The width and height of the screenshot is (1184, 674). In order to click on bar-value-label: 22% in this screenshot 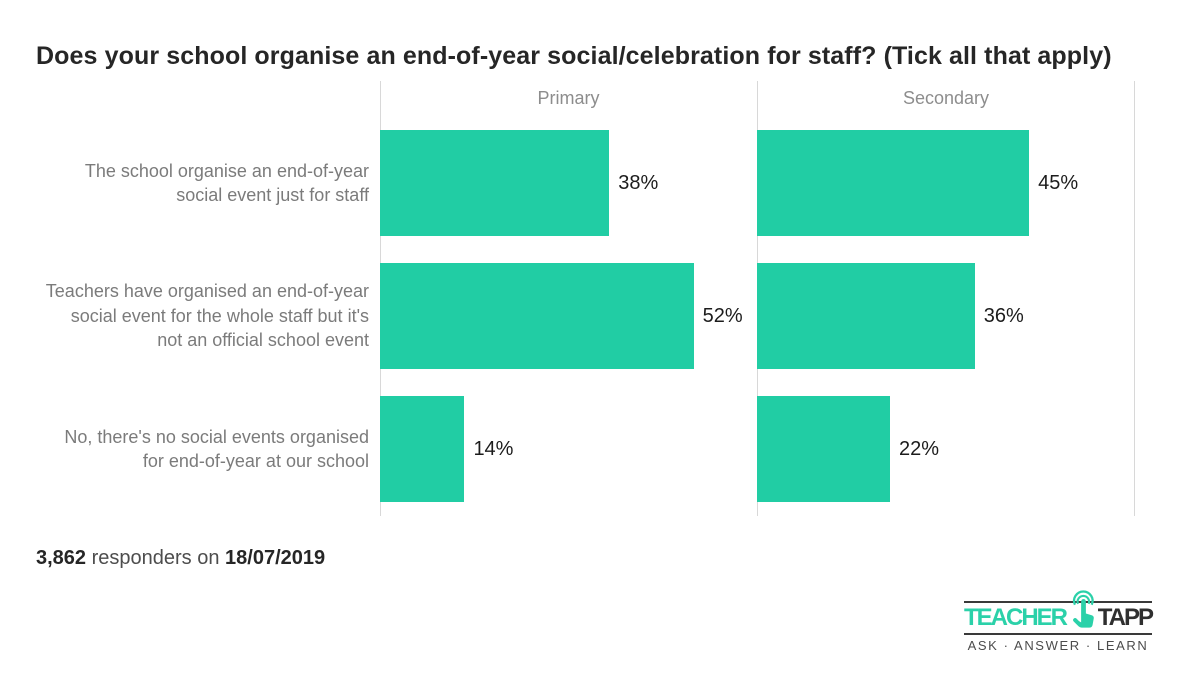, I will do `click(919, 448)`.